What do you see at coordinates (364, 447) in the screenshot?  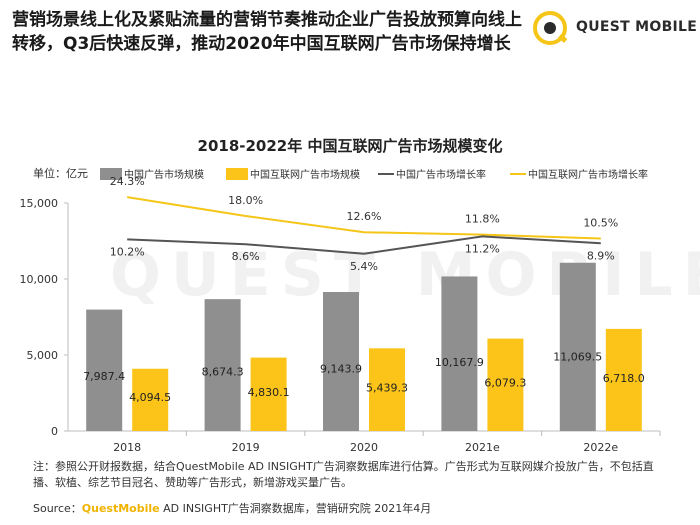 I see `x-tick-label-2: 2020` at bounding box center [364, 447].